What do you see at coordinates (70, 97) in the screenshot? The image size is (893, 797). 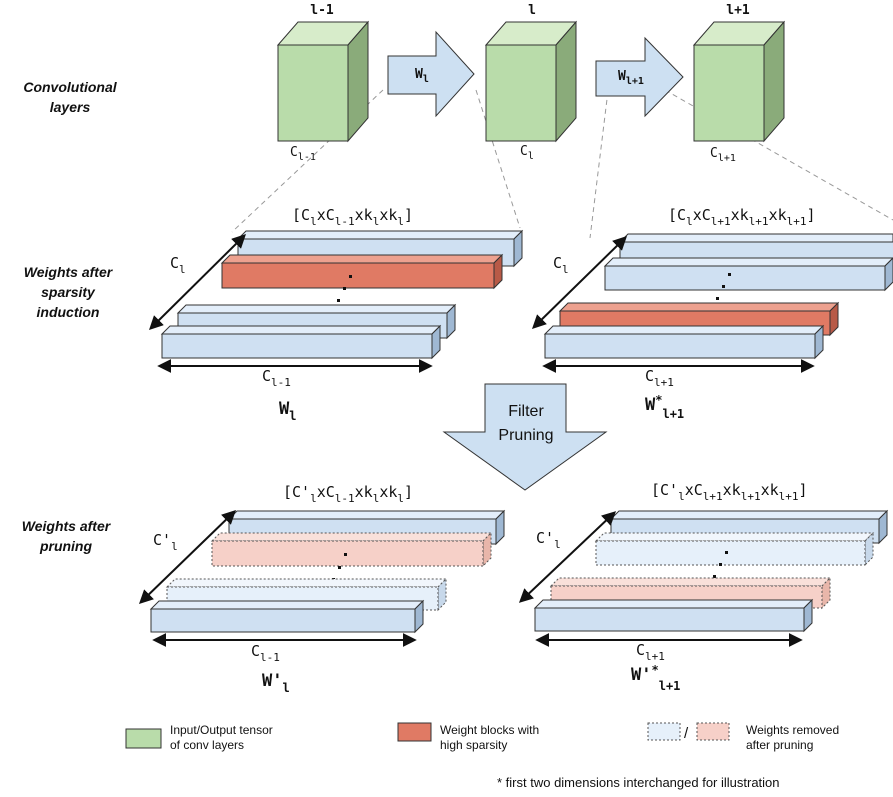 I see `row-label-conv: Convolutional layers` at bounding box center [70, 97].